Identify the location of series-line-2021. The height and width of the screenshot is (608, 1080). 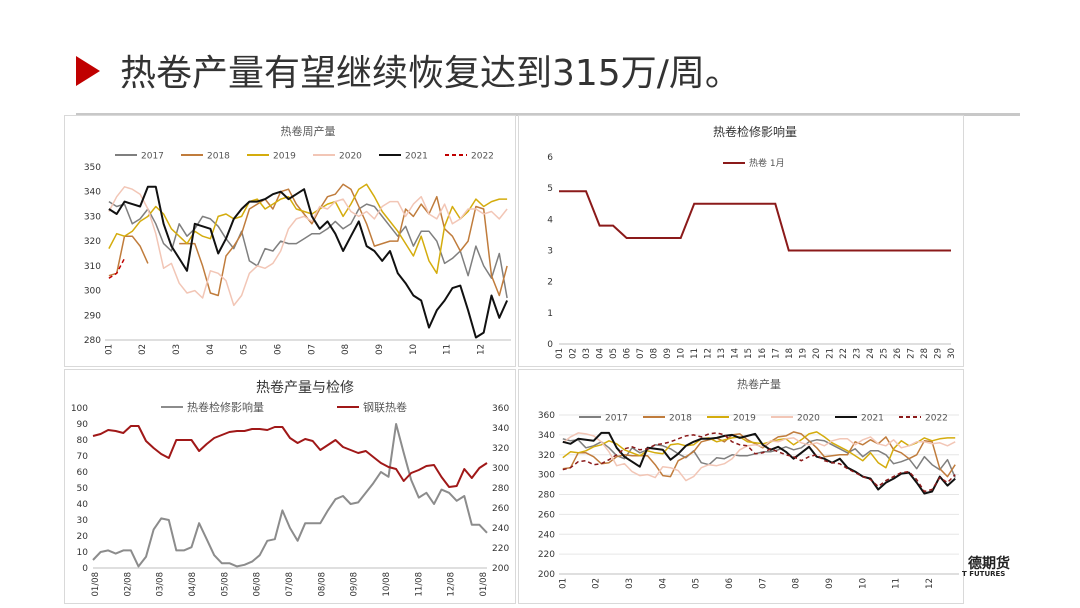
(308, 262).